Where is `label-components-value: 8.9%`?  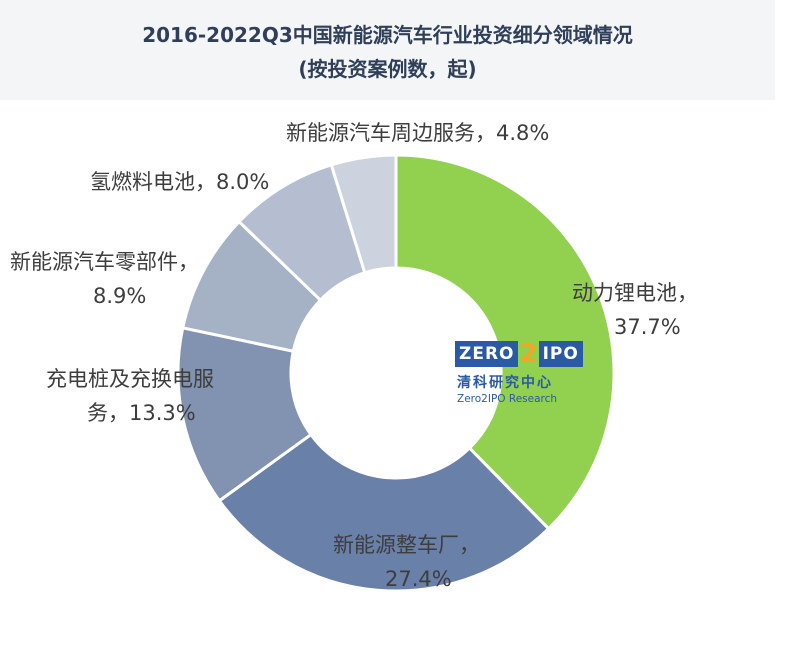
label-components-value: 8.9% is located at coordinates (120, 296).